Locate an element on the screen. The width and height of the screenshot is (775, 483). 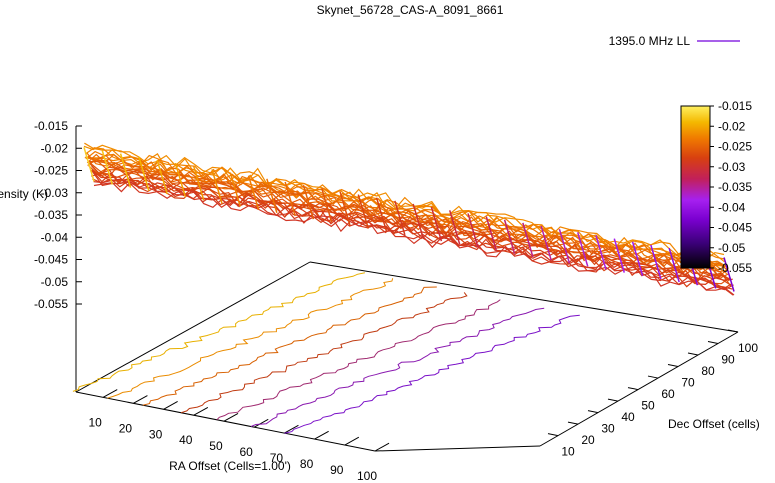
colorbar-tick-label: -0.02 is located at coordinates (732, 126).